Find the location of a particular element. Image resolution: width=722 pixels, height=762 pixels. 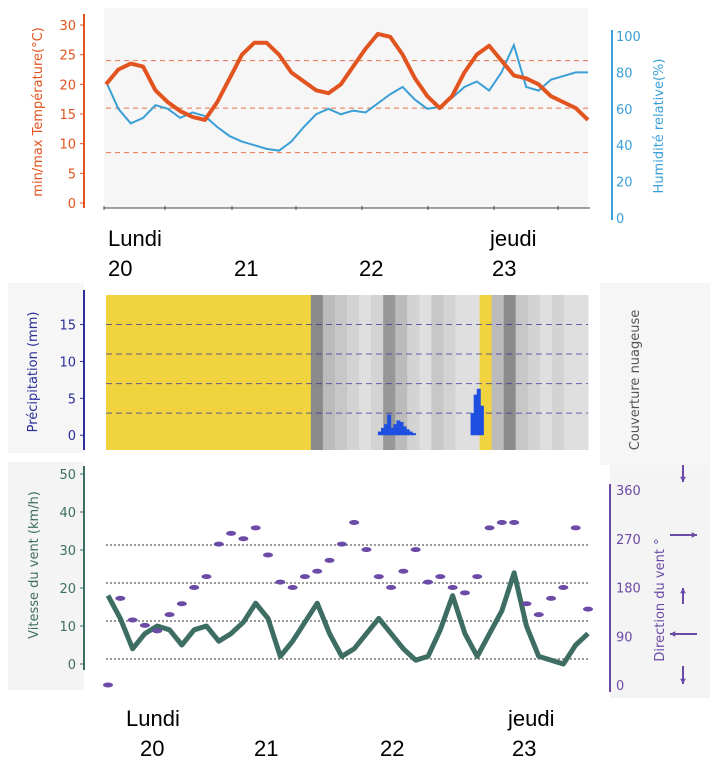

day-weekday-top-0: Lundi is located at coordinates (135, 238).